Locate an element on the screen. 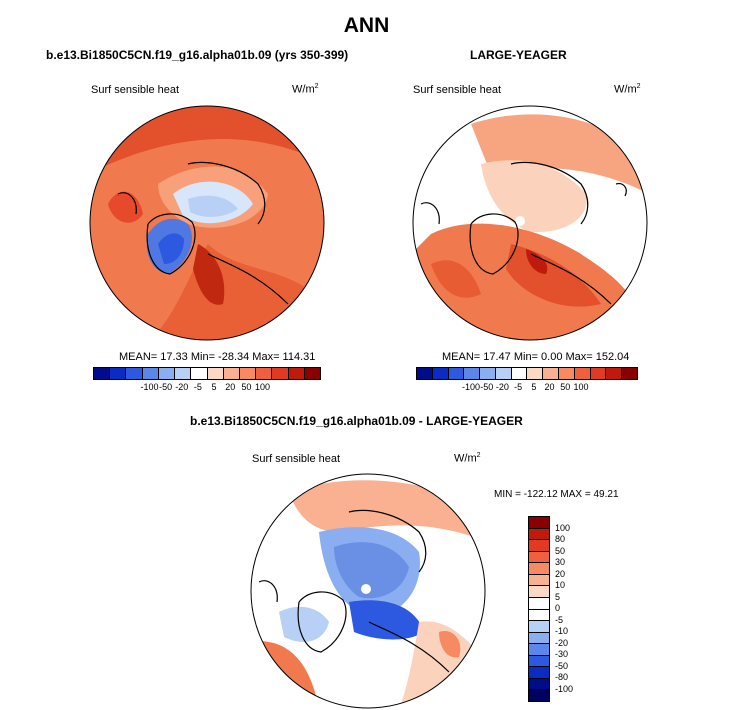 This screenshot has height=710, width=733. diff-colorbar is located at coordinates (539, 609).